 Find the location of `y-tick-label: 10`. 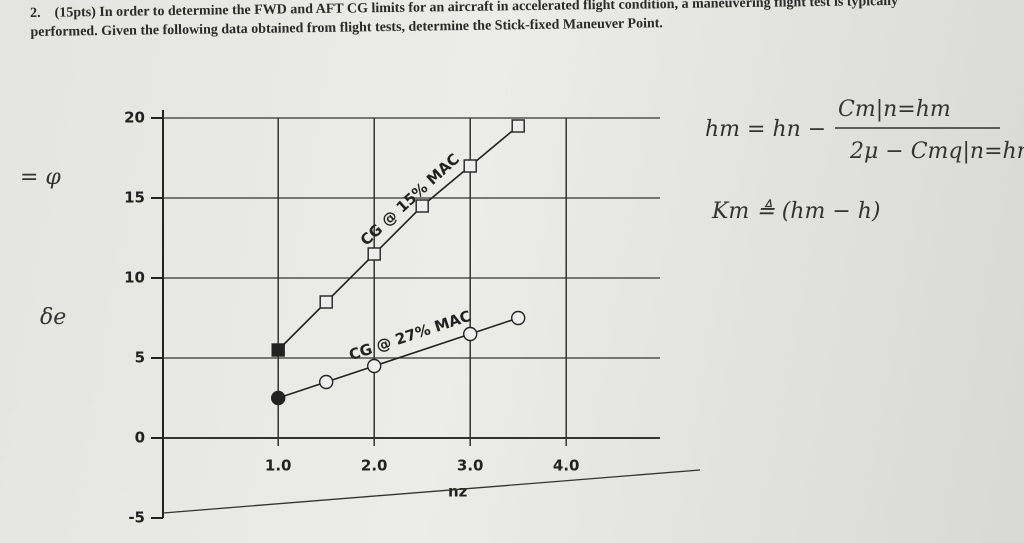

y-tick-label: 10 is located at coordinates (134, 278).